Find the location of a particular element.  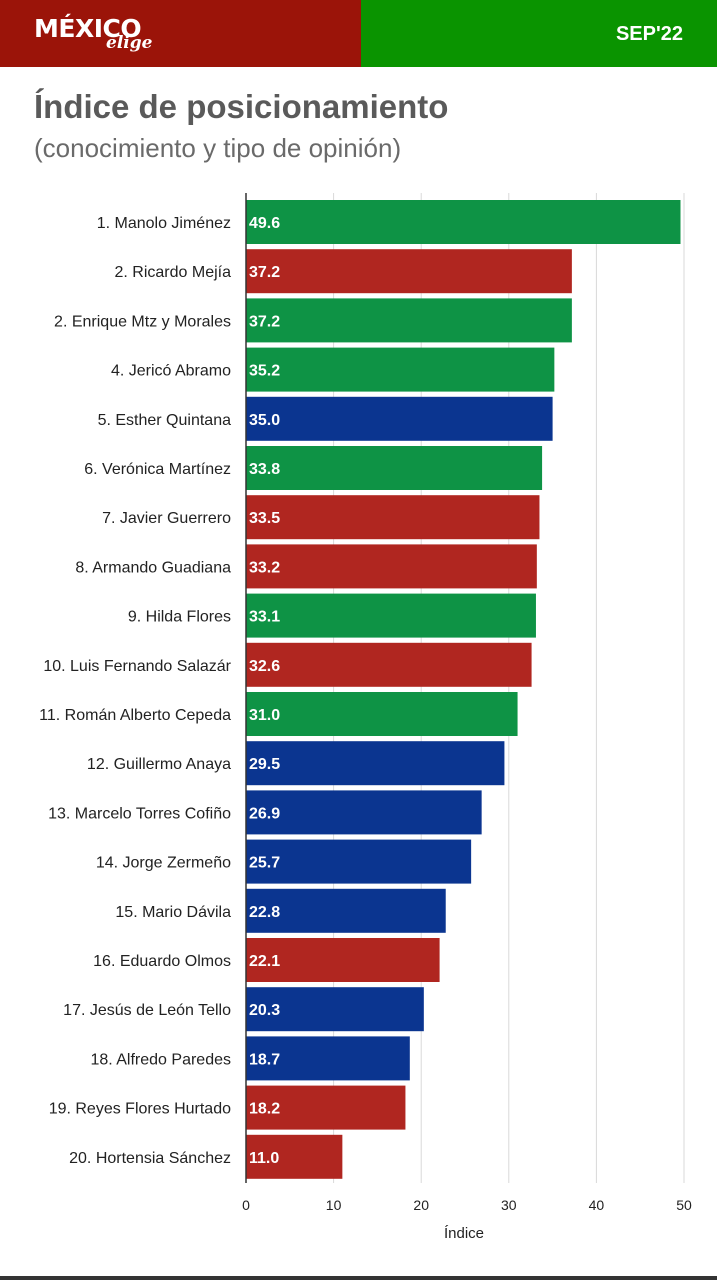

category-label: 17. Jesús de León Tello is located at coordinates (147, 1010).